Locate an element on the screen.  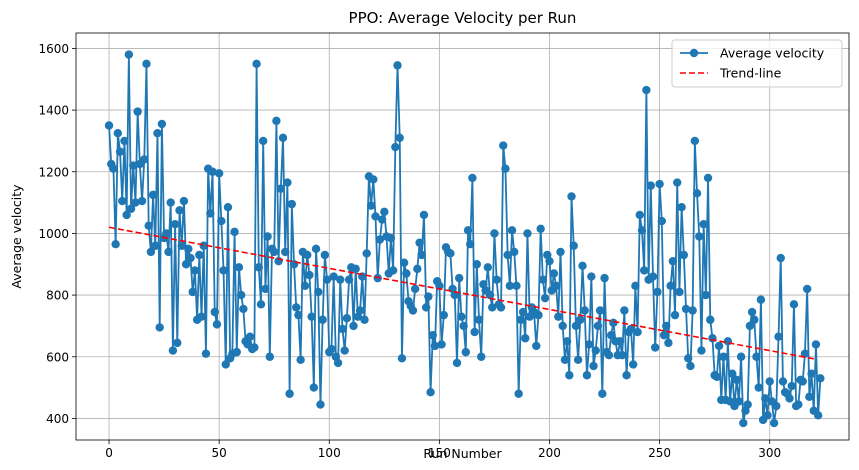
y-tick-label: 800 is located at coordinates (57, 296).